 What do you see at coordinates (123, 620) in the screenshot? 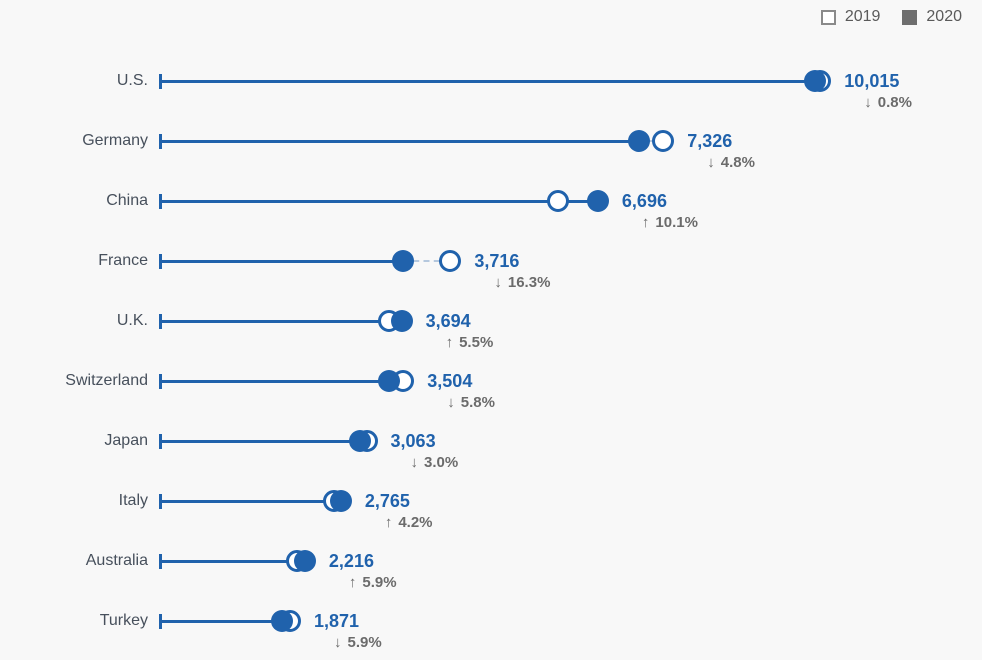
I see `category-label: Turkey` at bounding box center [123, 620].